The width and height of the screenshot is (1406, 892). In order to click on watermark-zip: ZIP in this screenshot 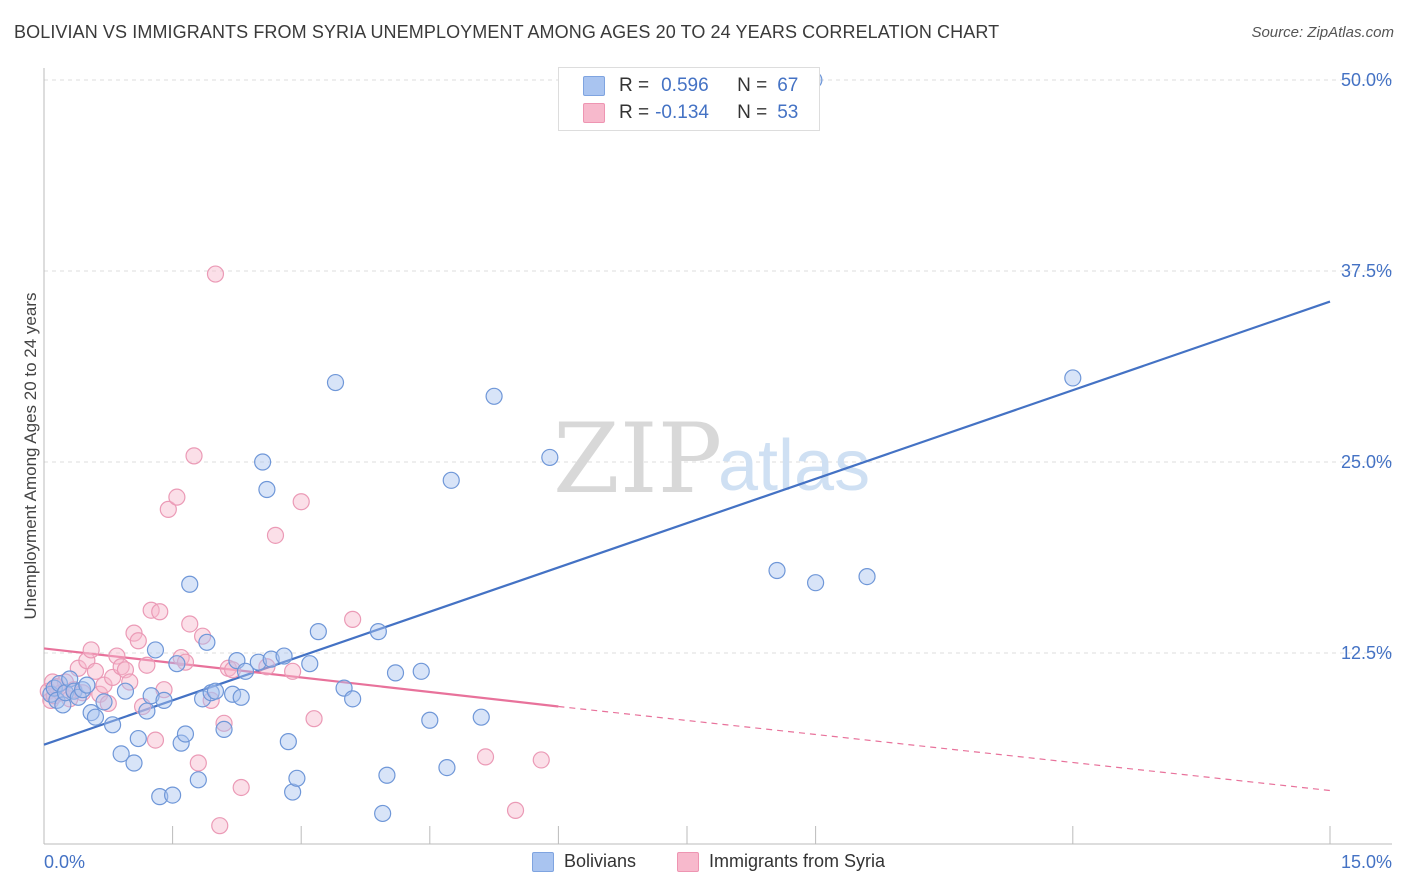, I will do `click(637, 459)`.